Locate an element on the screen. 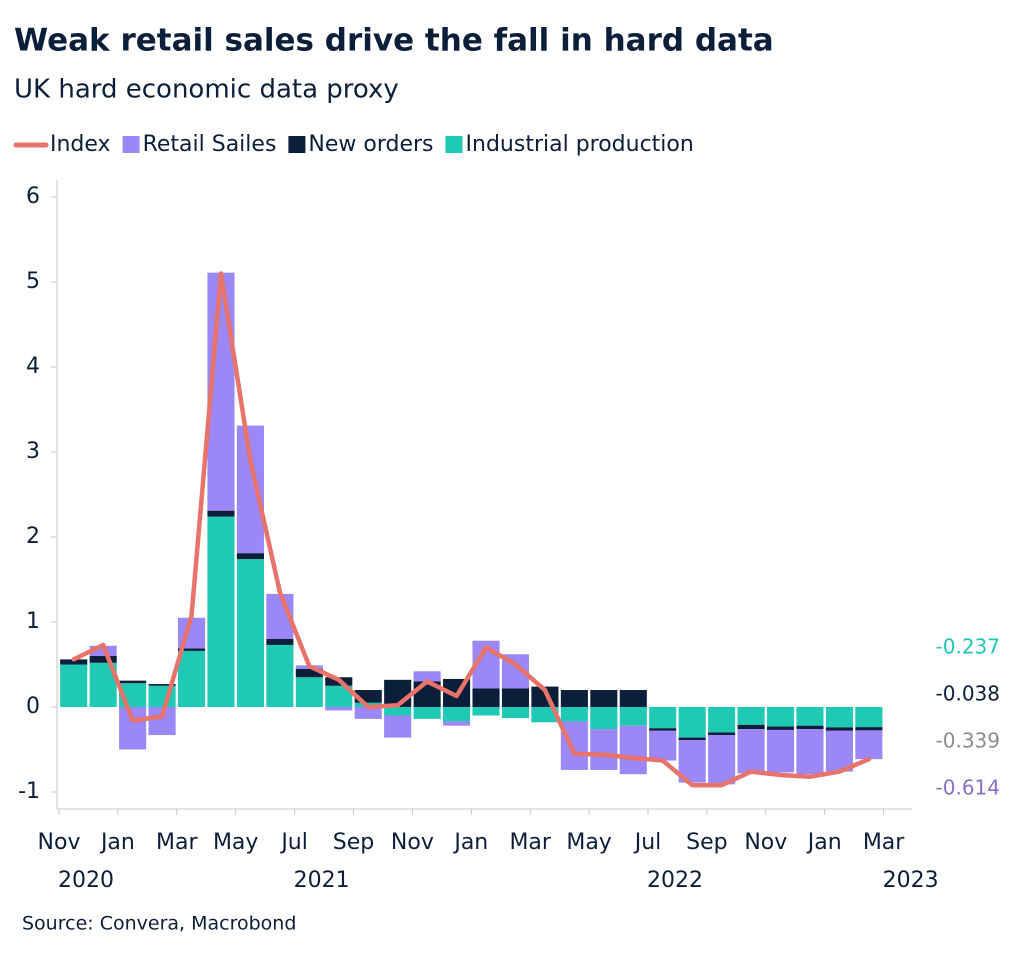 Image resolution: width=1024 pixels, height=958 pixels. end-label: -0.339 is located at coordinates (968, 741).